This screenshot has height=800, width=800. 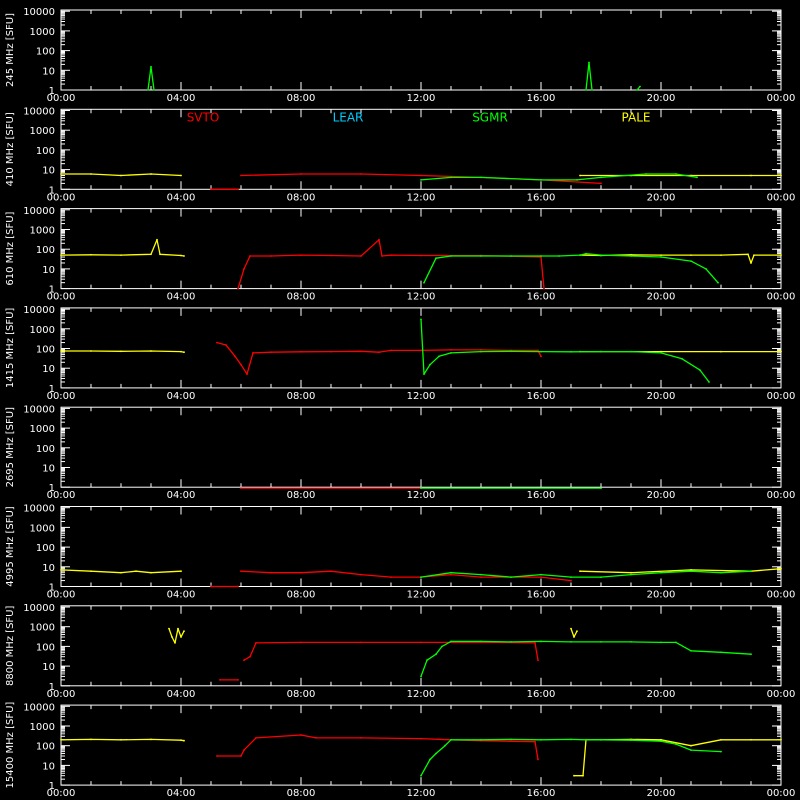 I want to click on y-tick-label: 100, so click(x=45, y=647).